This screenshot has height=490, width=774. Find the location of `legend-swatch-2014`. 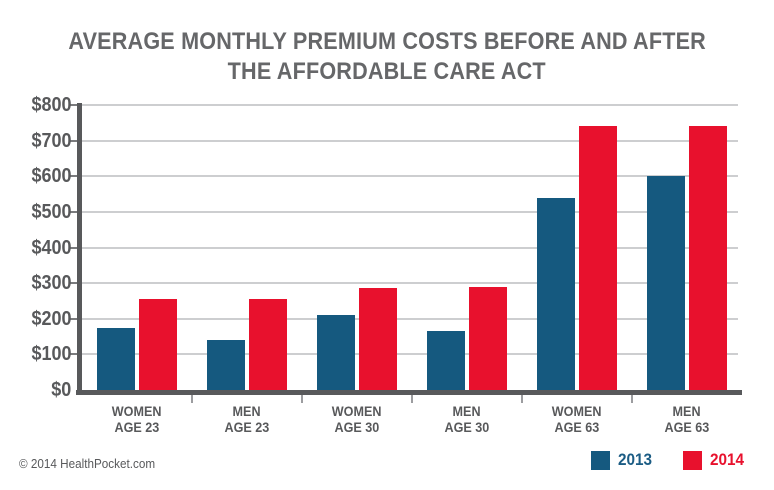

legend-swatch-2014 is located at coordinates (692, 460).